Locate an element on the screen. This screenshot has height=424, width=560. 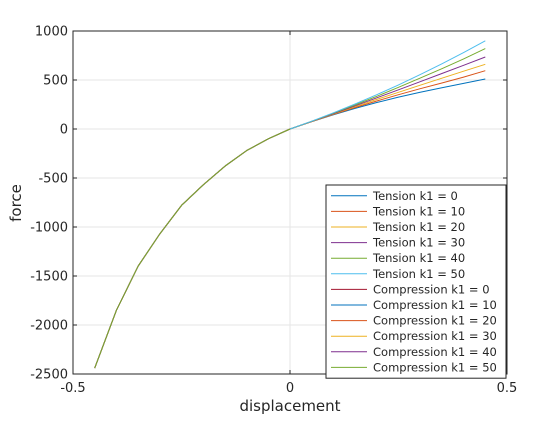
y-tick-label: -500 is located at coordinates (53, 179).